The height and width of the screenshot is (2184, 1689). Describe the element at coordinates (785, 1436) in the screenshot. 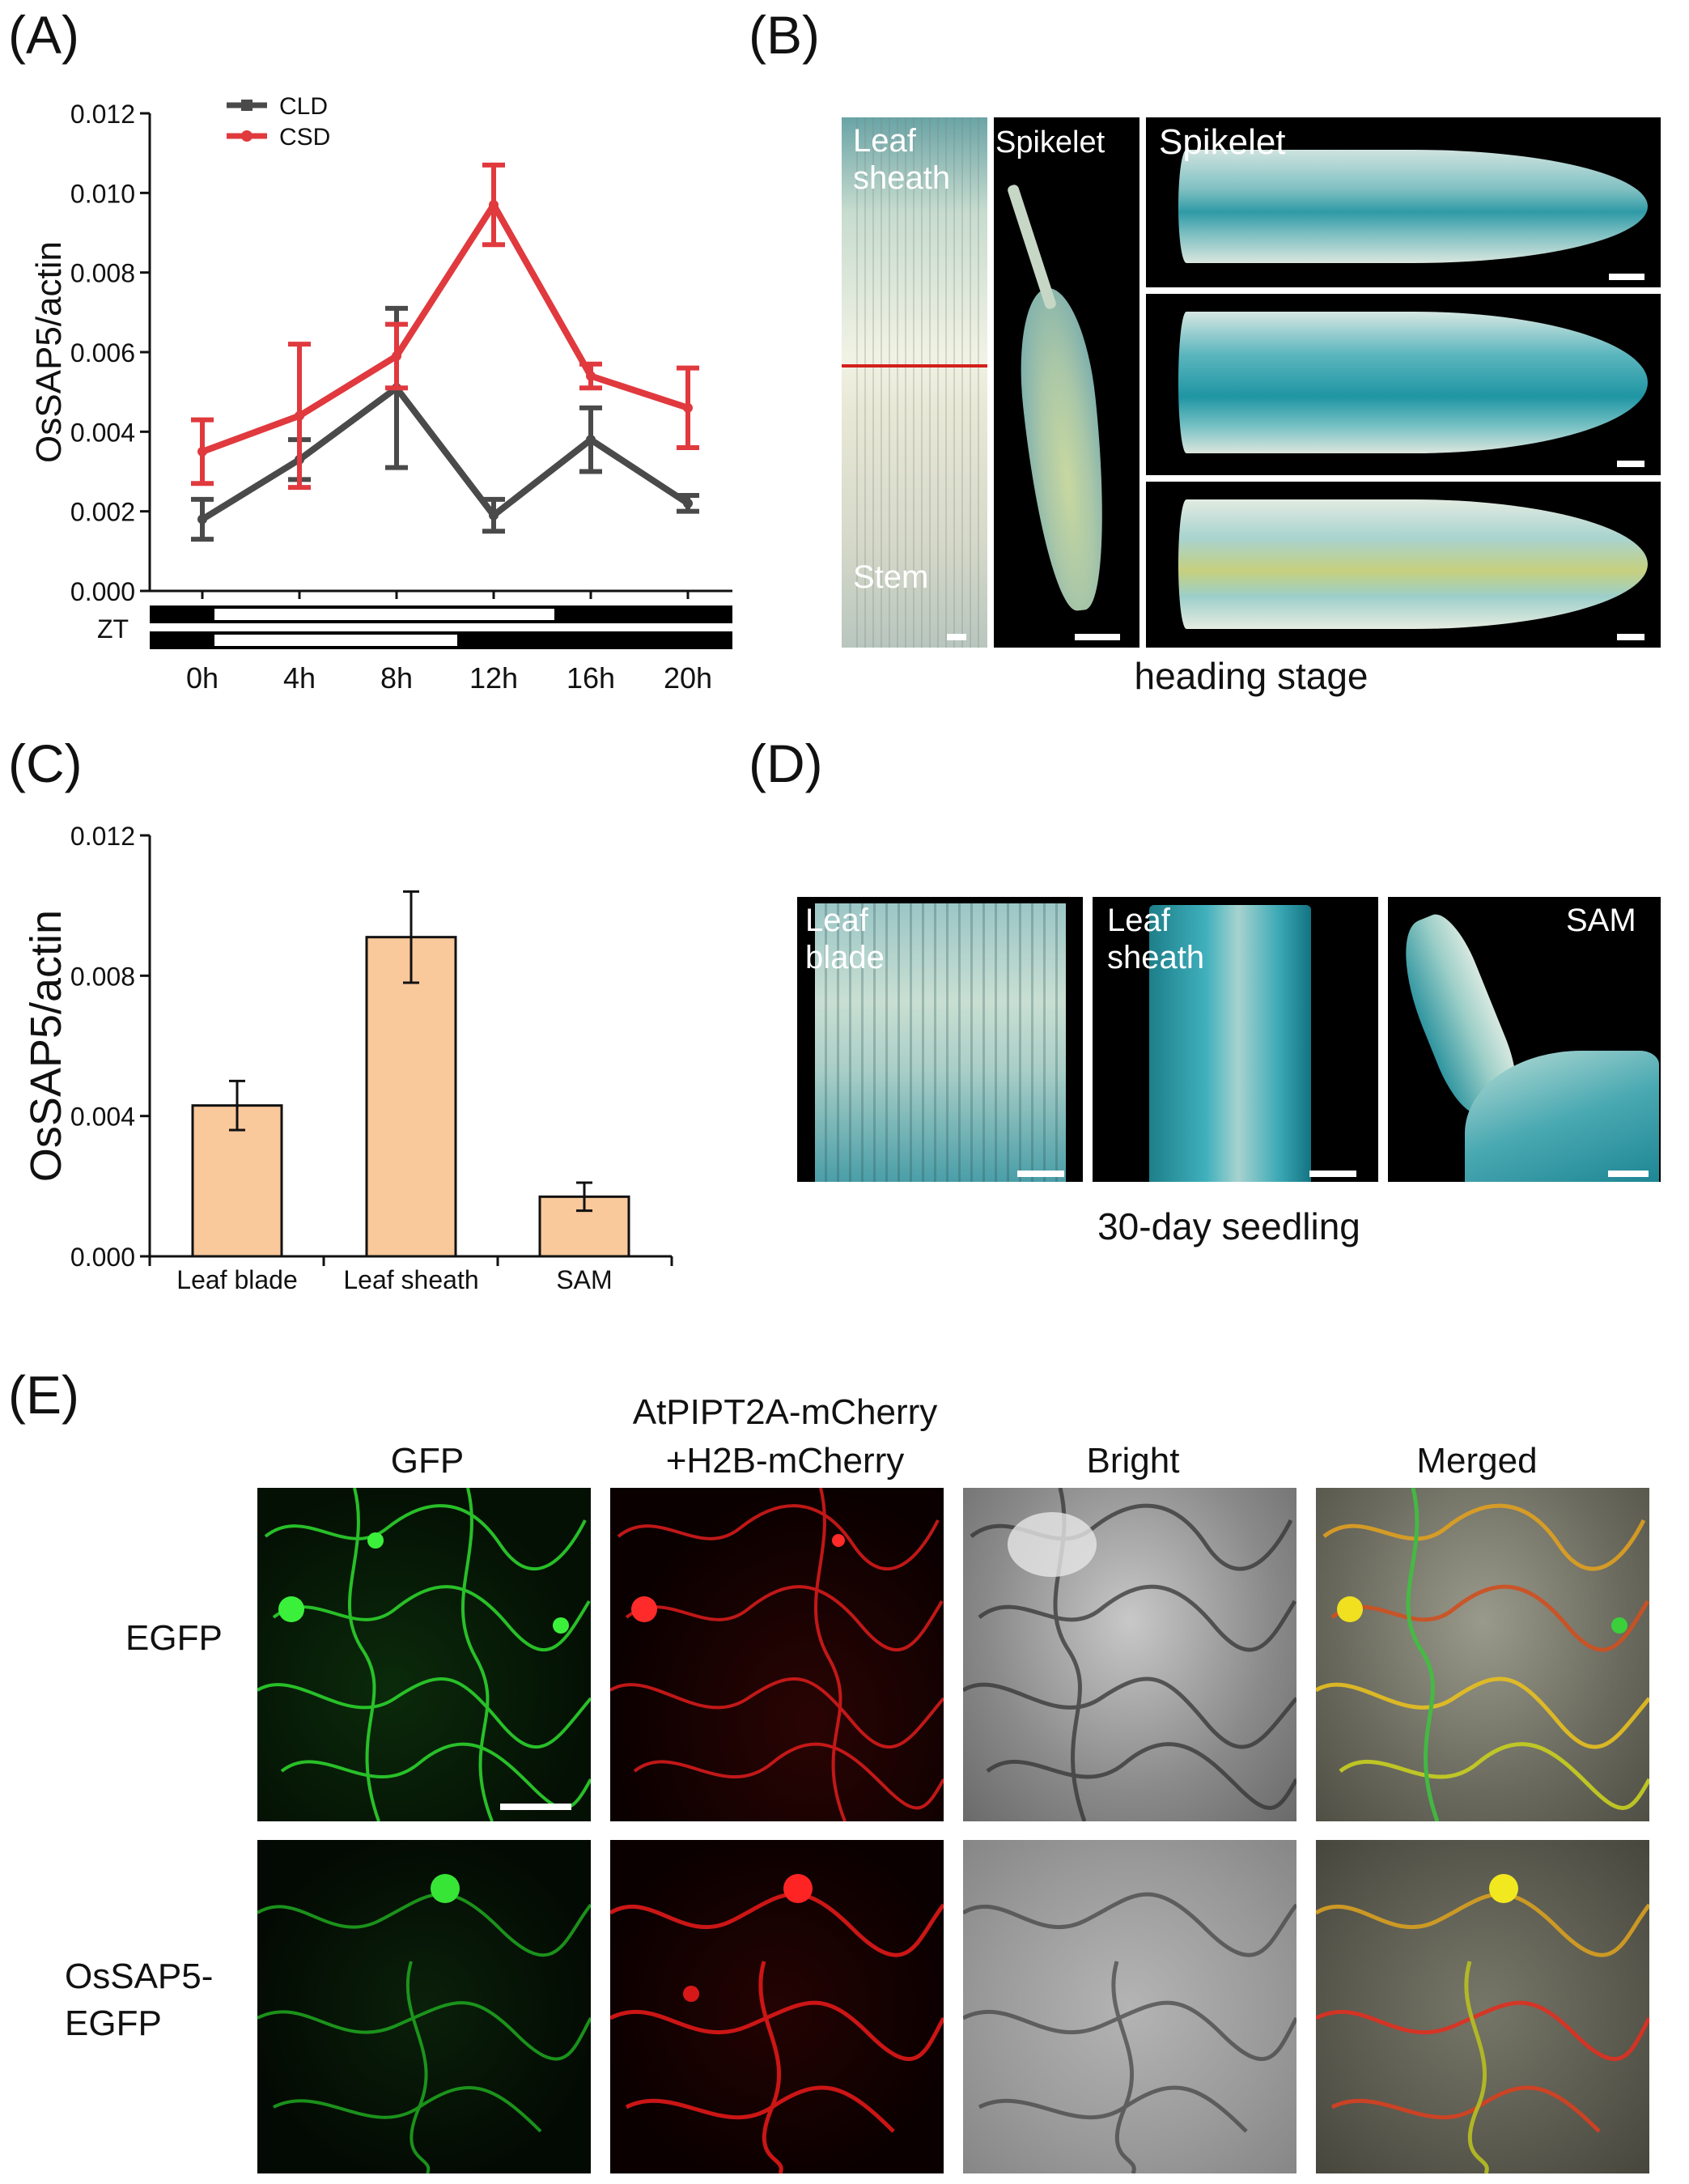

I see `column-header-mcherry: AtPIPT2A-mCherry +H2B-mCherry` at that location.